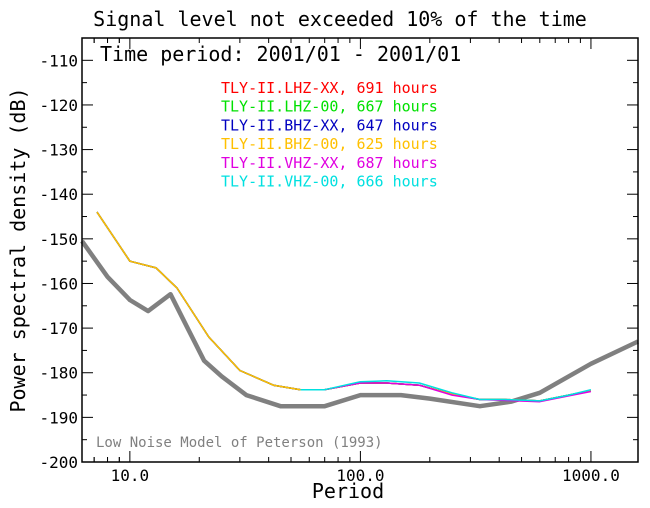  What do you see at coordinates (58, 417) in the screenshot?
I see `y-tick-label: -190` at bounding box center [58, 417].